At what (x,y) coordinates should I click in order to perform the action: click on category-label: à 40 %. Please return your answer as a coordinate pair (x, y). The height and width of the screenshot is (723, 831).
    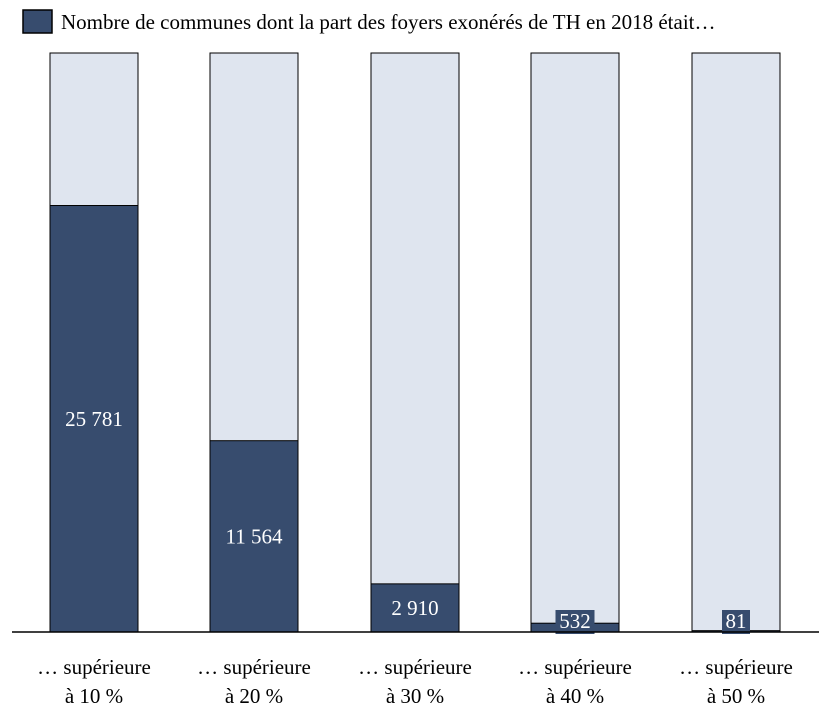
    Looking at the image, I should click on (575, 696).